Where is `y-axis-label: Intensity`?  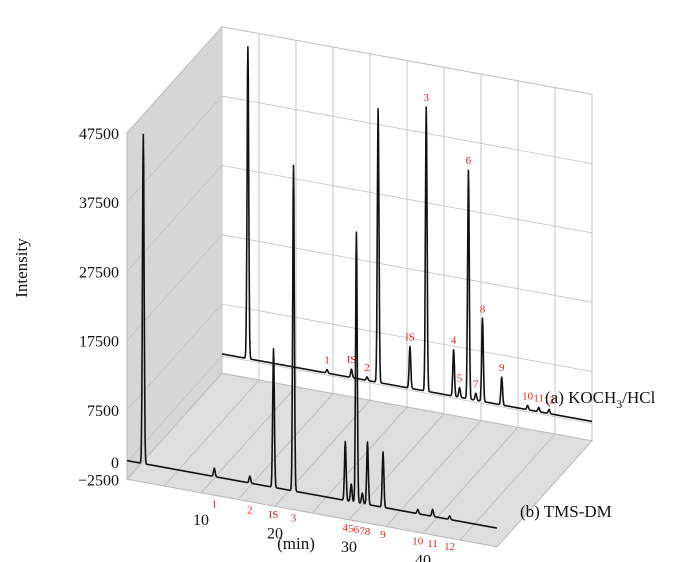 y-axis-label: Intensity is located at coordinates (21, 268).